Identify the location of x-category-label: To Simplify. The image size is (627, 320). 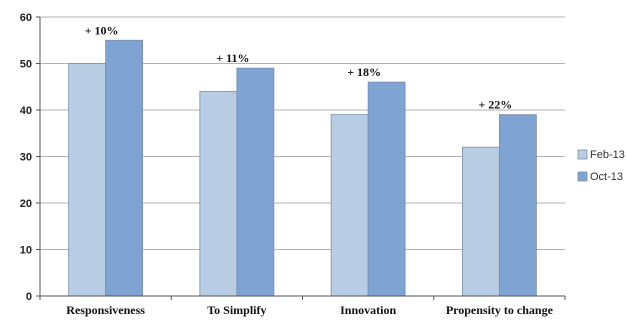
(236, 310).